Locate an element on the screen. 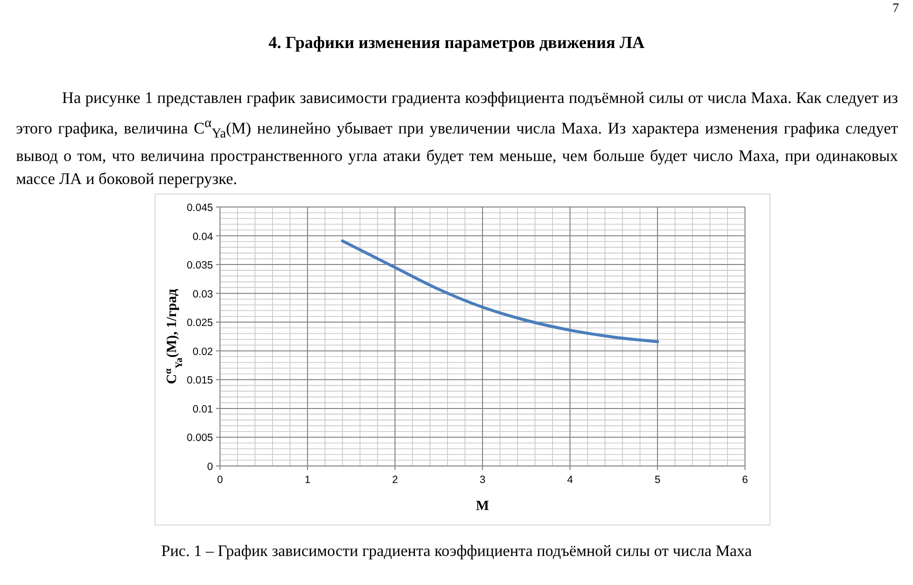  x-tick-label: 4 is located at coordinates (570, 480).